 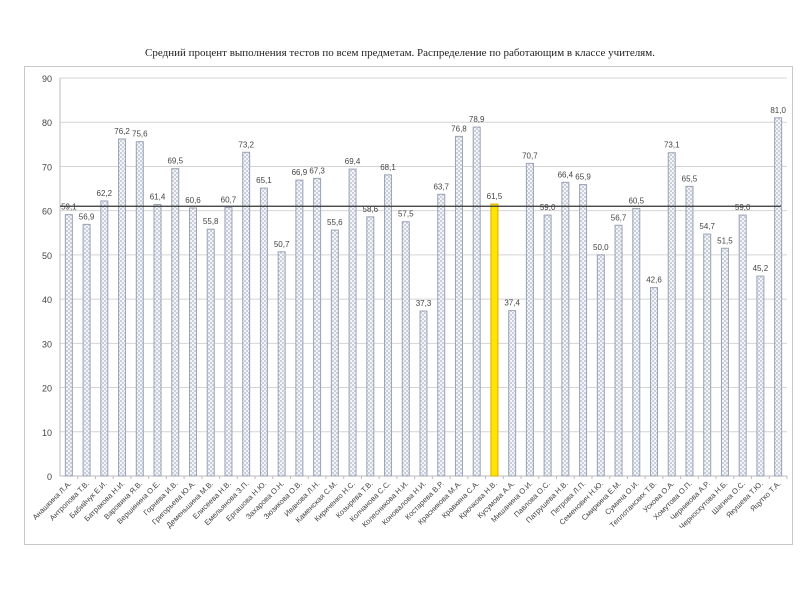 What do you see at coordinates (87, 216) in the screenshot?
I see `value-label: 56,9` at bounding box center [87, 216].